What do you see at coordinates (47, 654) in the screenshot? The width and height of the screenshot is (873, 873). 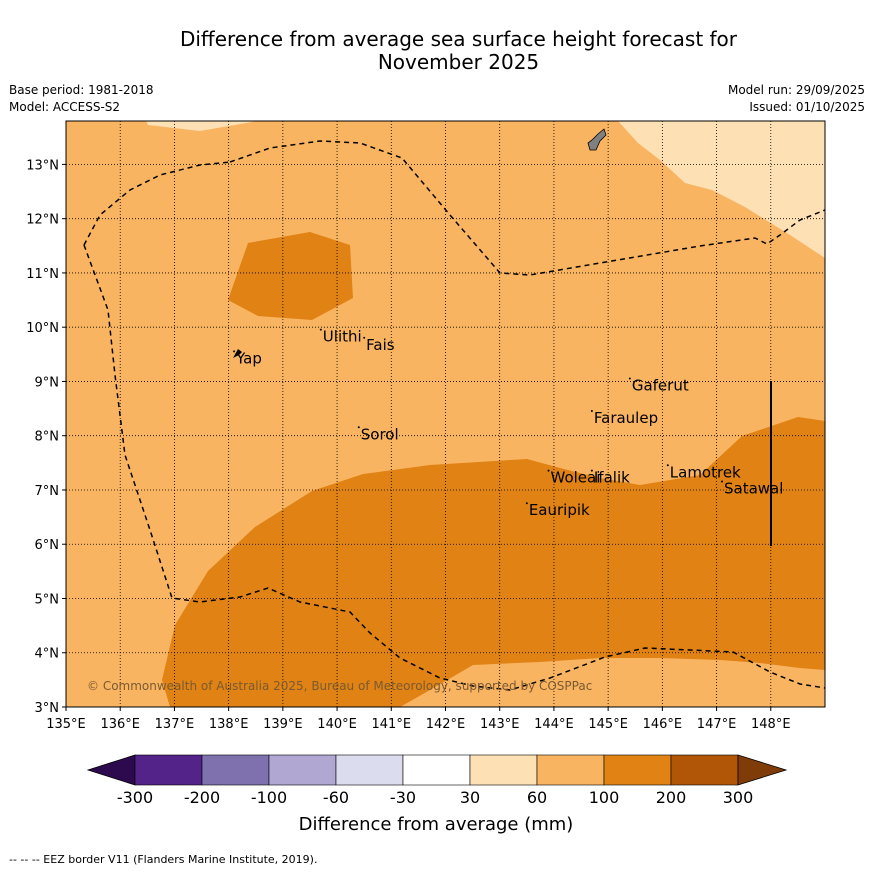 I see `lat-tick-label: 4°N` at bounding box center [47, 654].